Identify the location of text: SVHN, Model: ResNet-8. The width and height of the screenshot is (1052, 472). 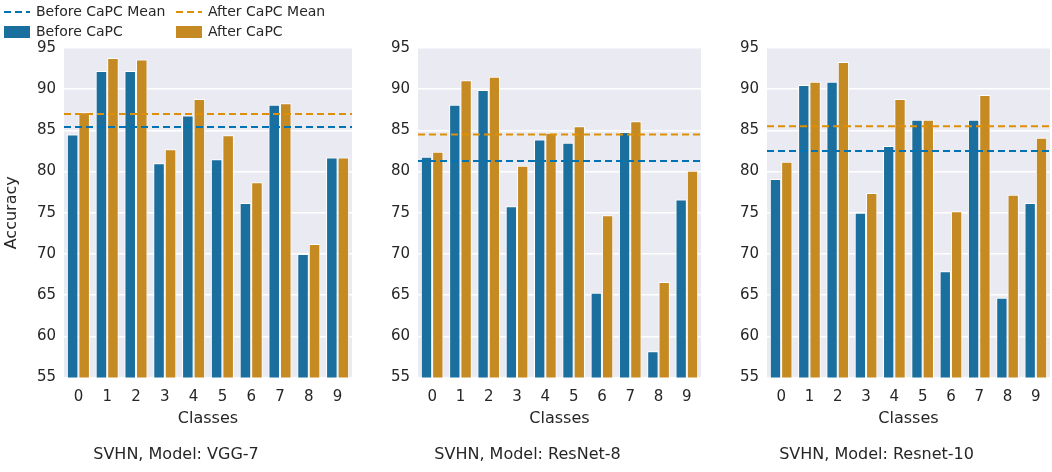
(527, 453).